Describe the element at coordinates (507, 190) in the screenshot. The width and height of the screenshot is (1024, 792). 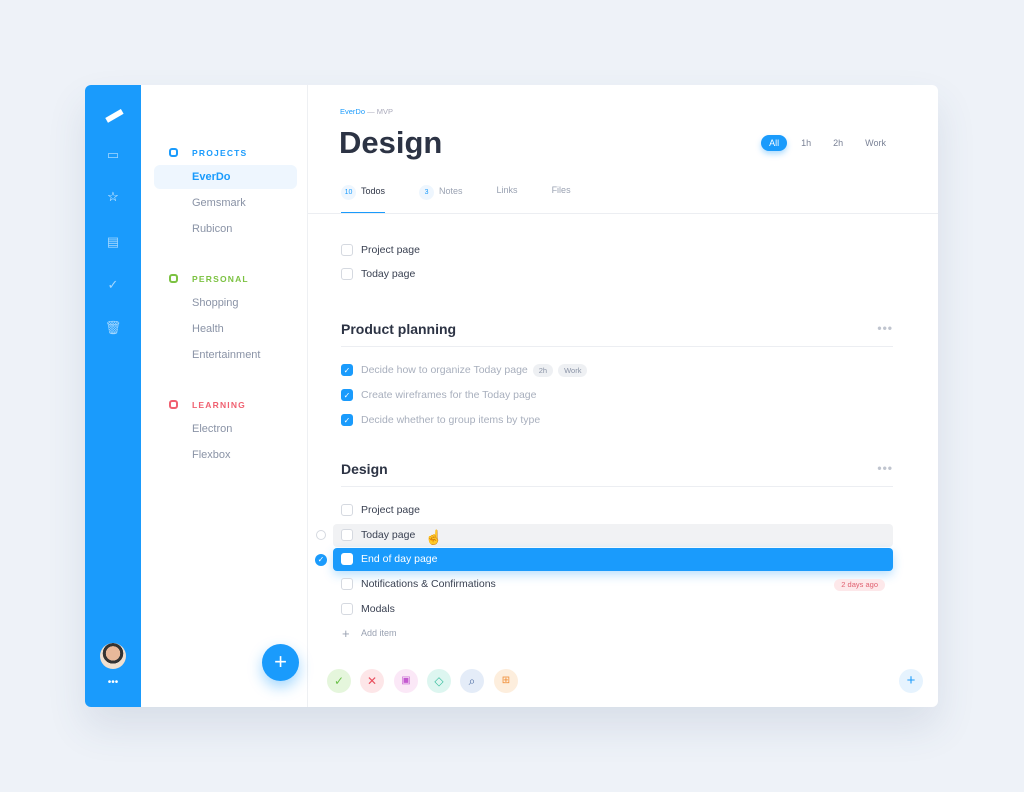
I see `tab-links: Links` at that location.